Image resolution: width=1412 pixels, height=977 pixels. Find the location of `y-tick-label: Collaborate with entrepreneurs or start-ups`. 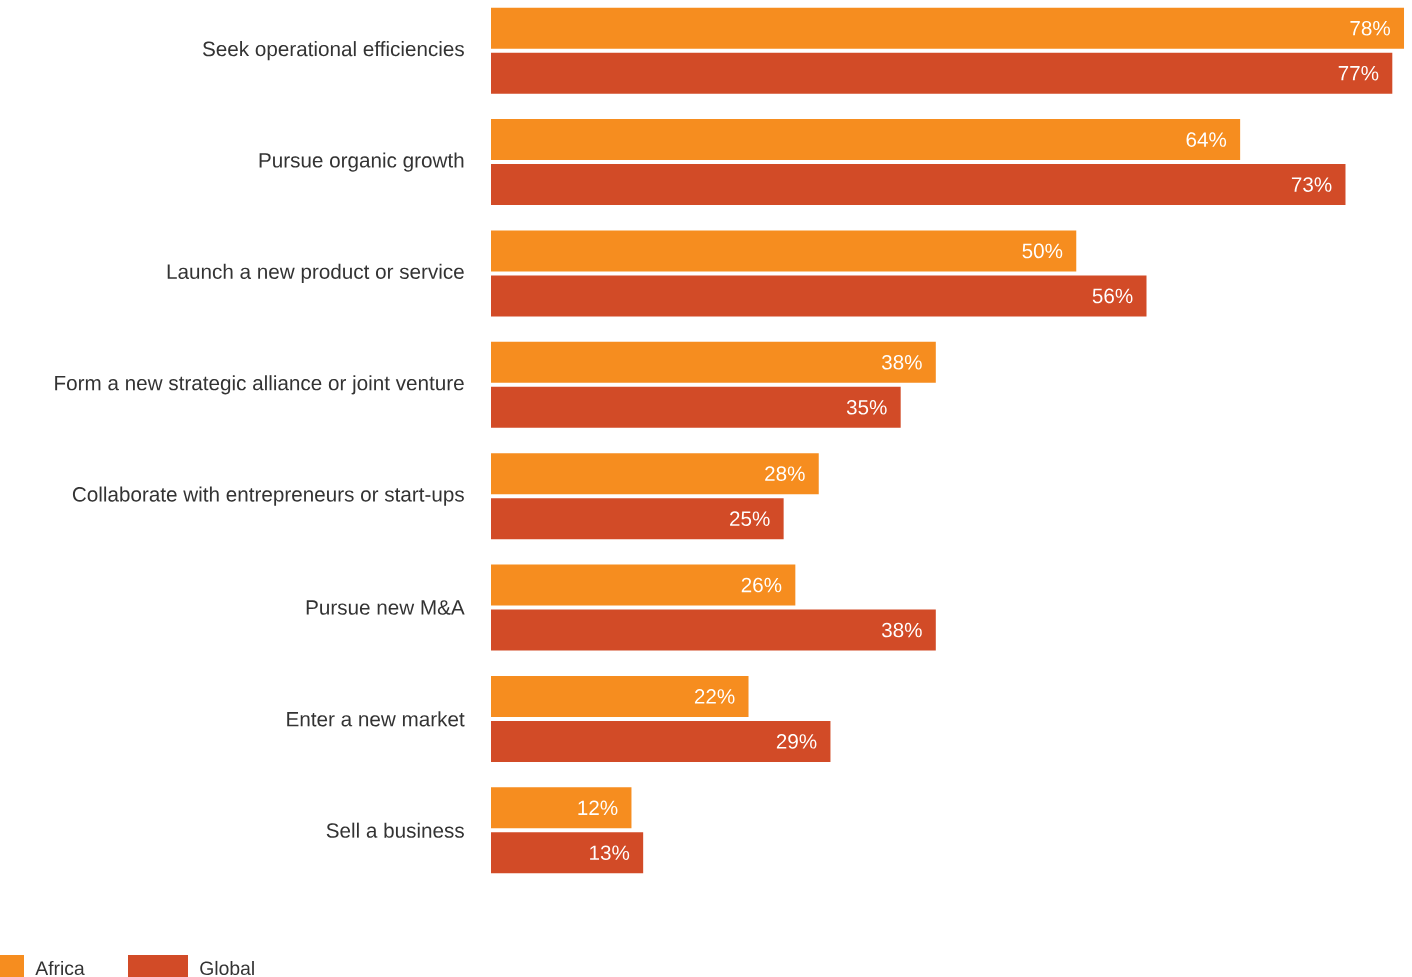

y-tick-label: Collaborate with entrepreneurs or start-ups is located at coordinates (268, 496).